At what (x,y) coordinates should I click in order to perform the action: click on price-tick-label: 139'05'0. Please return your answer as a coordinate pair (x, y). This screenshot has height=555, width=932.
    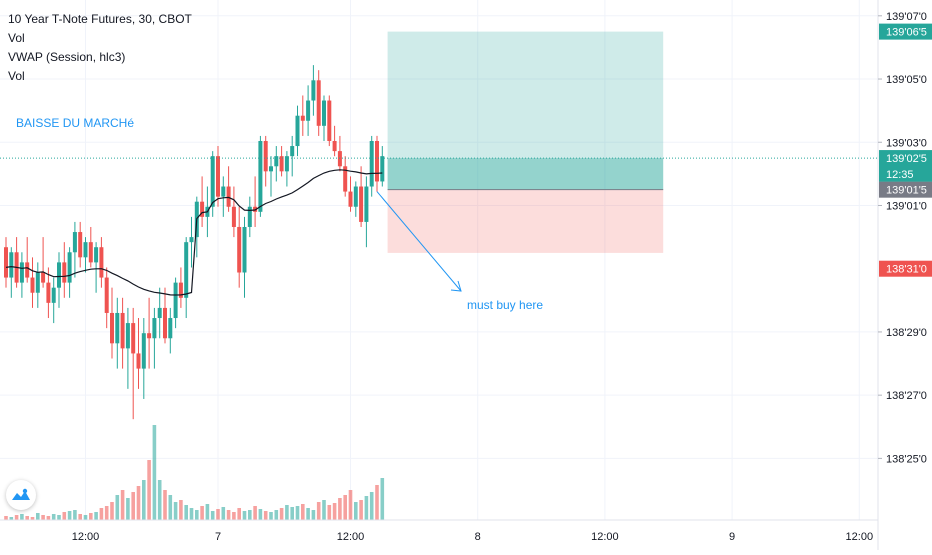
    Looking at the image, I should click on (906, 80).